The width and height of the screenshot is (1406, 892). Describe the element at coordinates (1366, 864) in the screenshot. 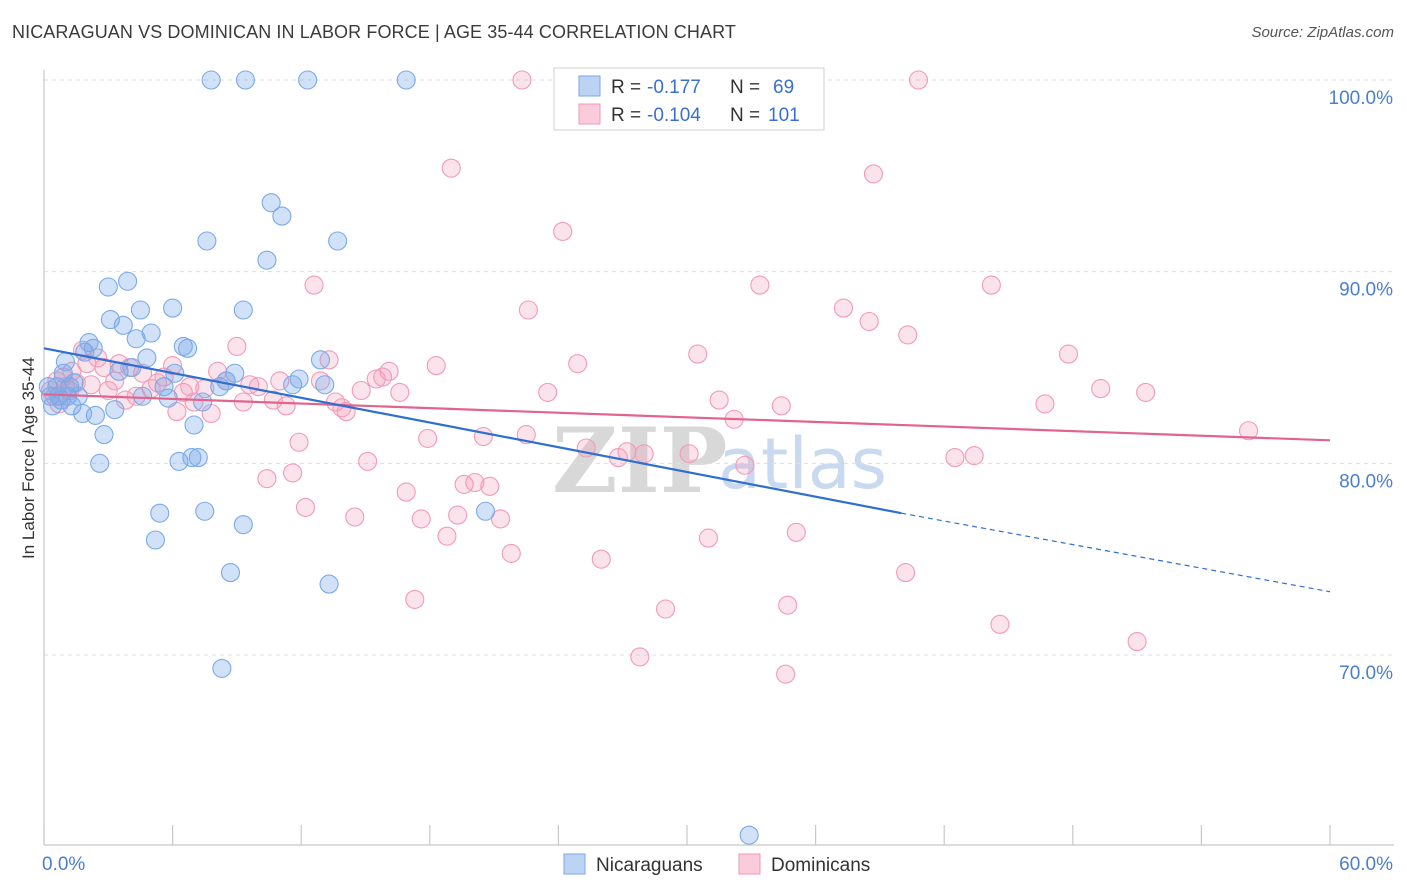

I see `x-tick-label-max: 60.0%` at that location.